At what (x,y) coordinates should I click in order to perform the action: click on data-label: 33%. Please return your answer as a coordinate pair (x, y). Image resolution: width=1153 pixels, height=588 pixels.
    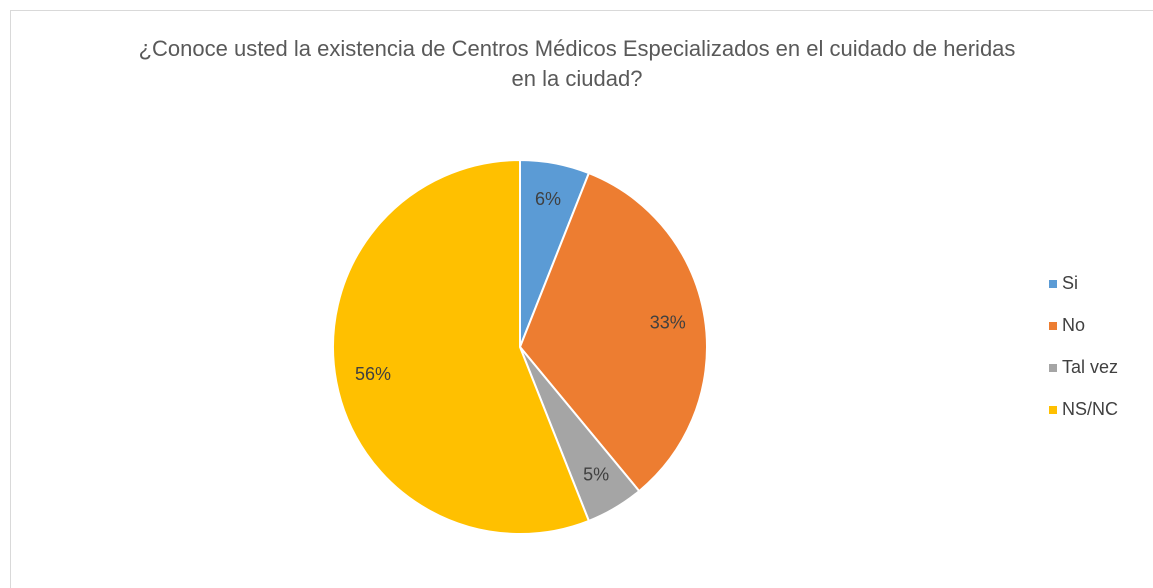
    Looking at the image, I should click on (668, 322).